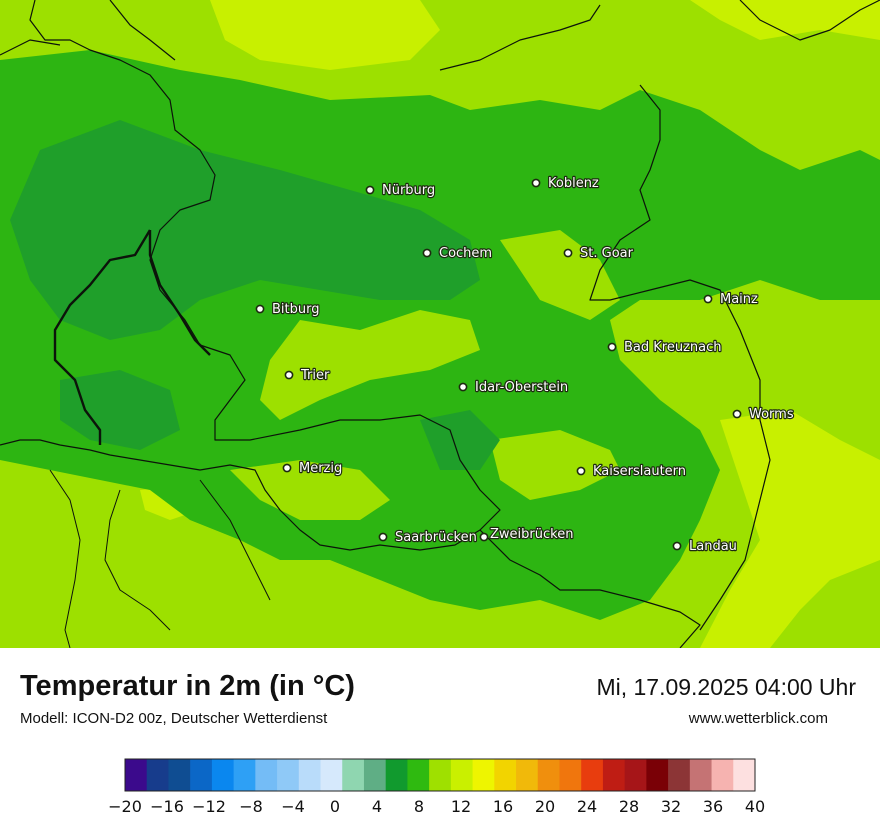 This screenshot has height=830, width=880. What do you see at coordinates (587, 806) in the screenshot?
I see `legend-tick-label: 24` at bounding box center [587, 806].